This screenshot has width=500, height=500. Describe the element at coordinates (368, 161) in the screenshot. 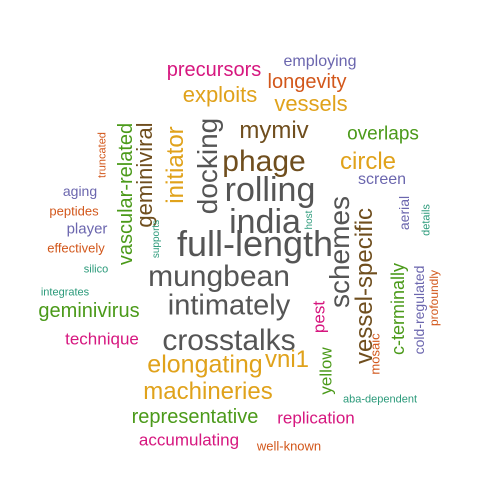

I see `word-circle: circle` at that location.